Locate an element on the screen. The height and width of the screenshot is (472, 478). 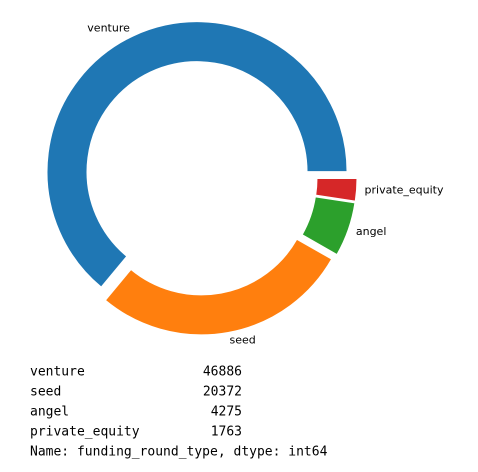
series-value: 1763 is located at coordinates (226, 432).